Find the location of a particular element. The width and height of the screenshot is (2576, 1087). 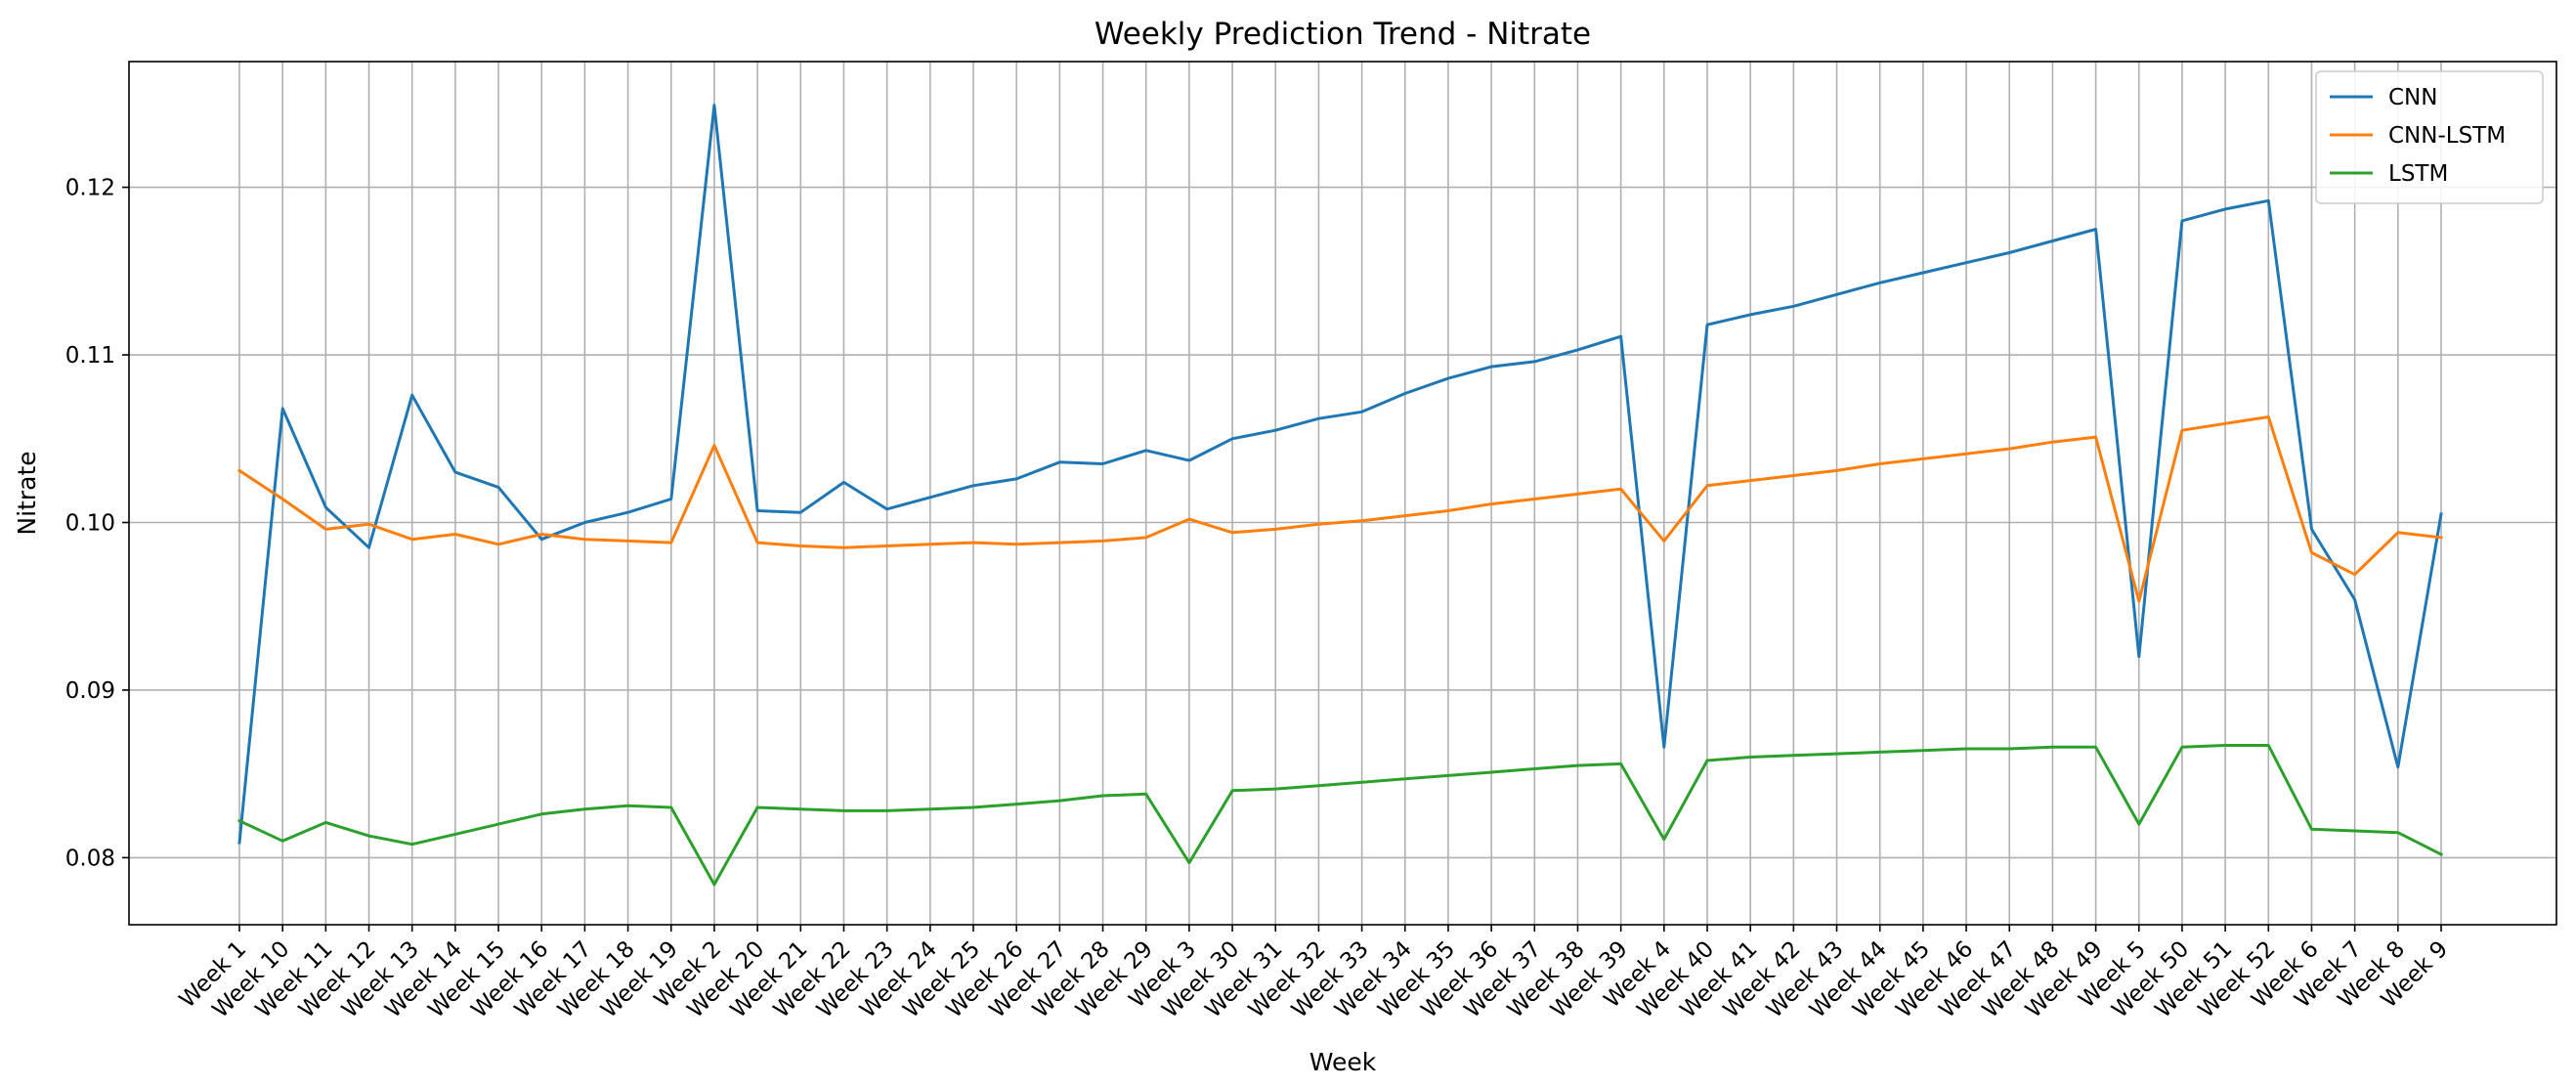

y-tick-label: 0.09 is located at coordinates (90, 691).